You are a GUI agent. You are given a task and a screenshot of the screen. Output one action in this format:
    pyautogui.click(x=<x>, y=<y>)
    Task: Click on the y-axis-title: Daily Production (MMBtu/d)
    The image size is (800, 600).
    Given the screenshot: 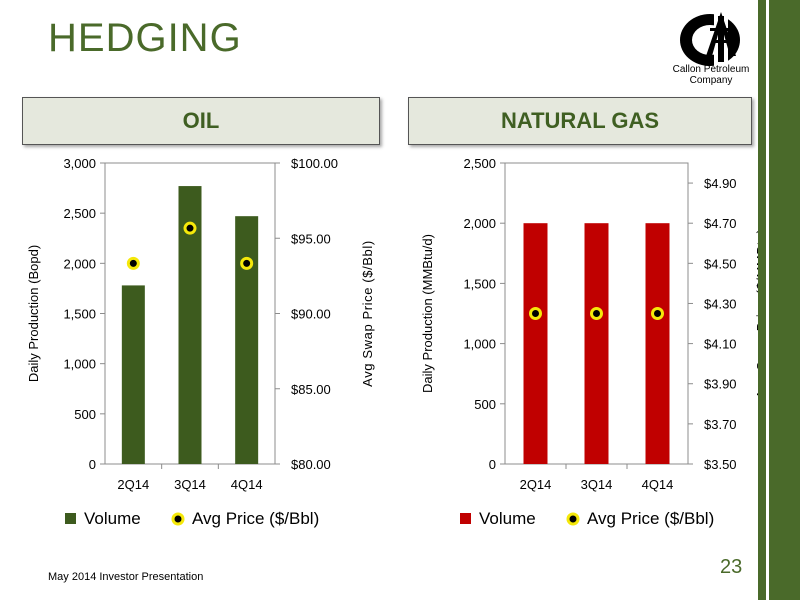 What is the action you would take?
    pyautogui.click(x=427, y=313)
    